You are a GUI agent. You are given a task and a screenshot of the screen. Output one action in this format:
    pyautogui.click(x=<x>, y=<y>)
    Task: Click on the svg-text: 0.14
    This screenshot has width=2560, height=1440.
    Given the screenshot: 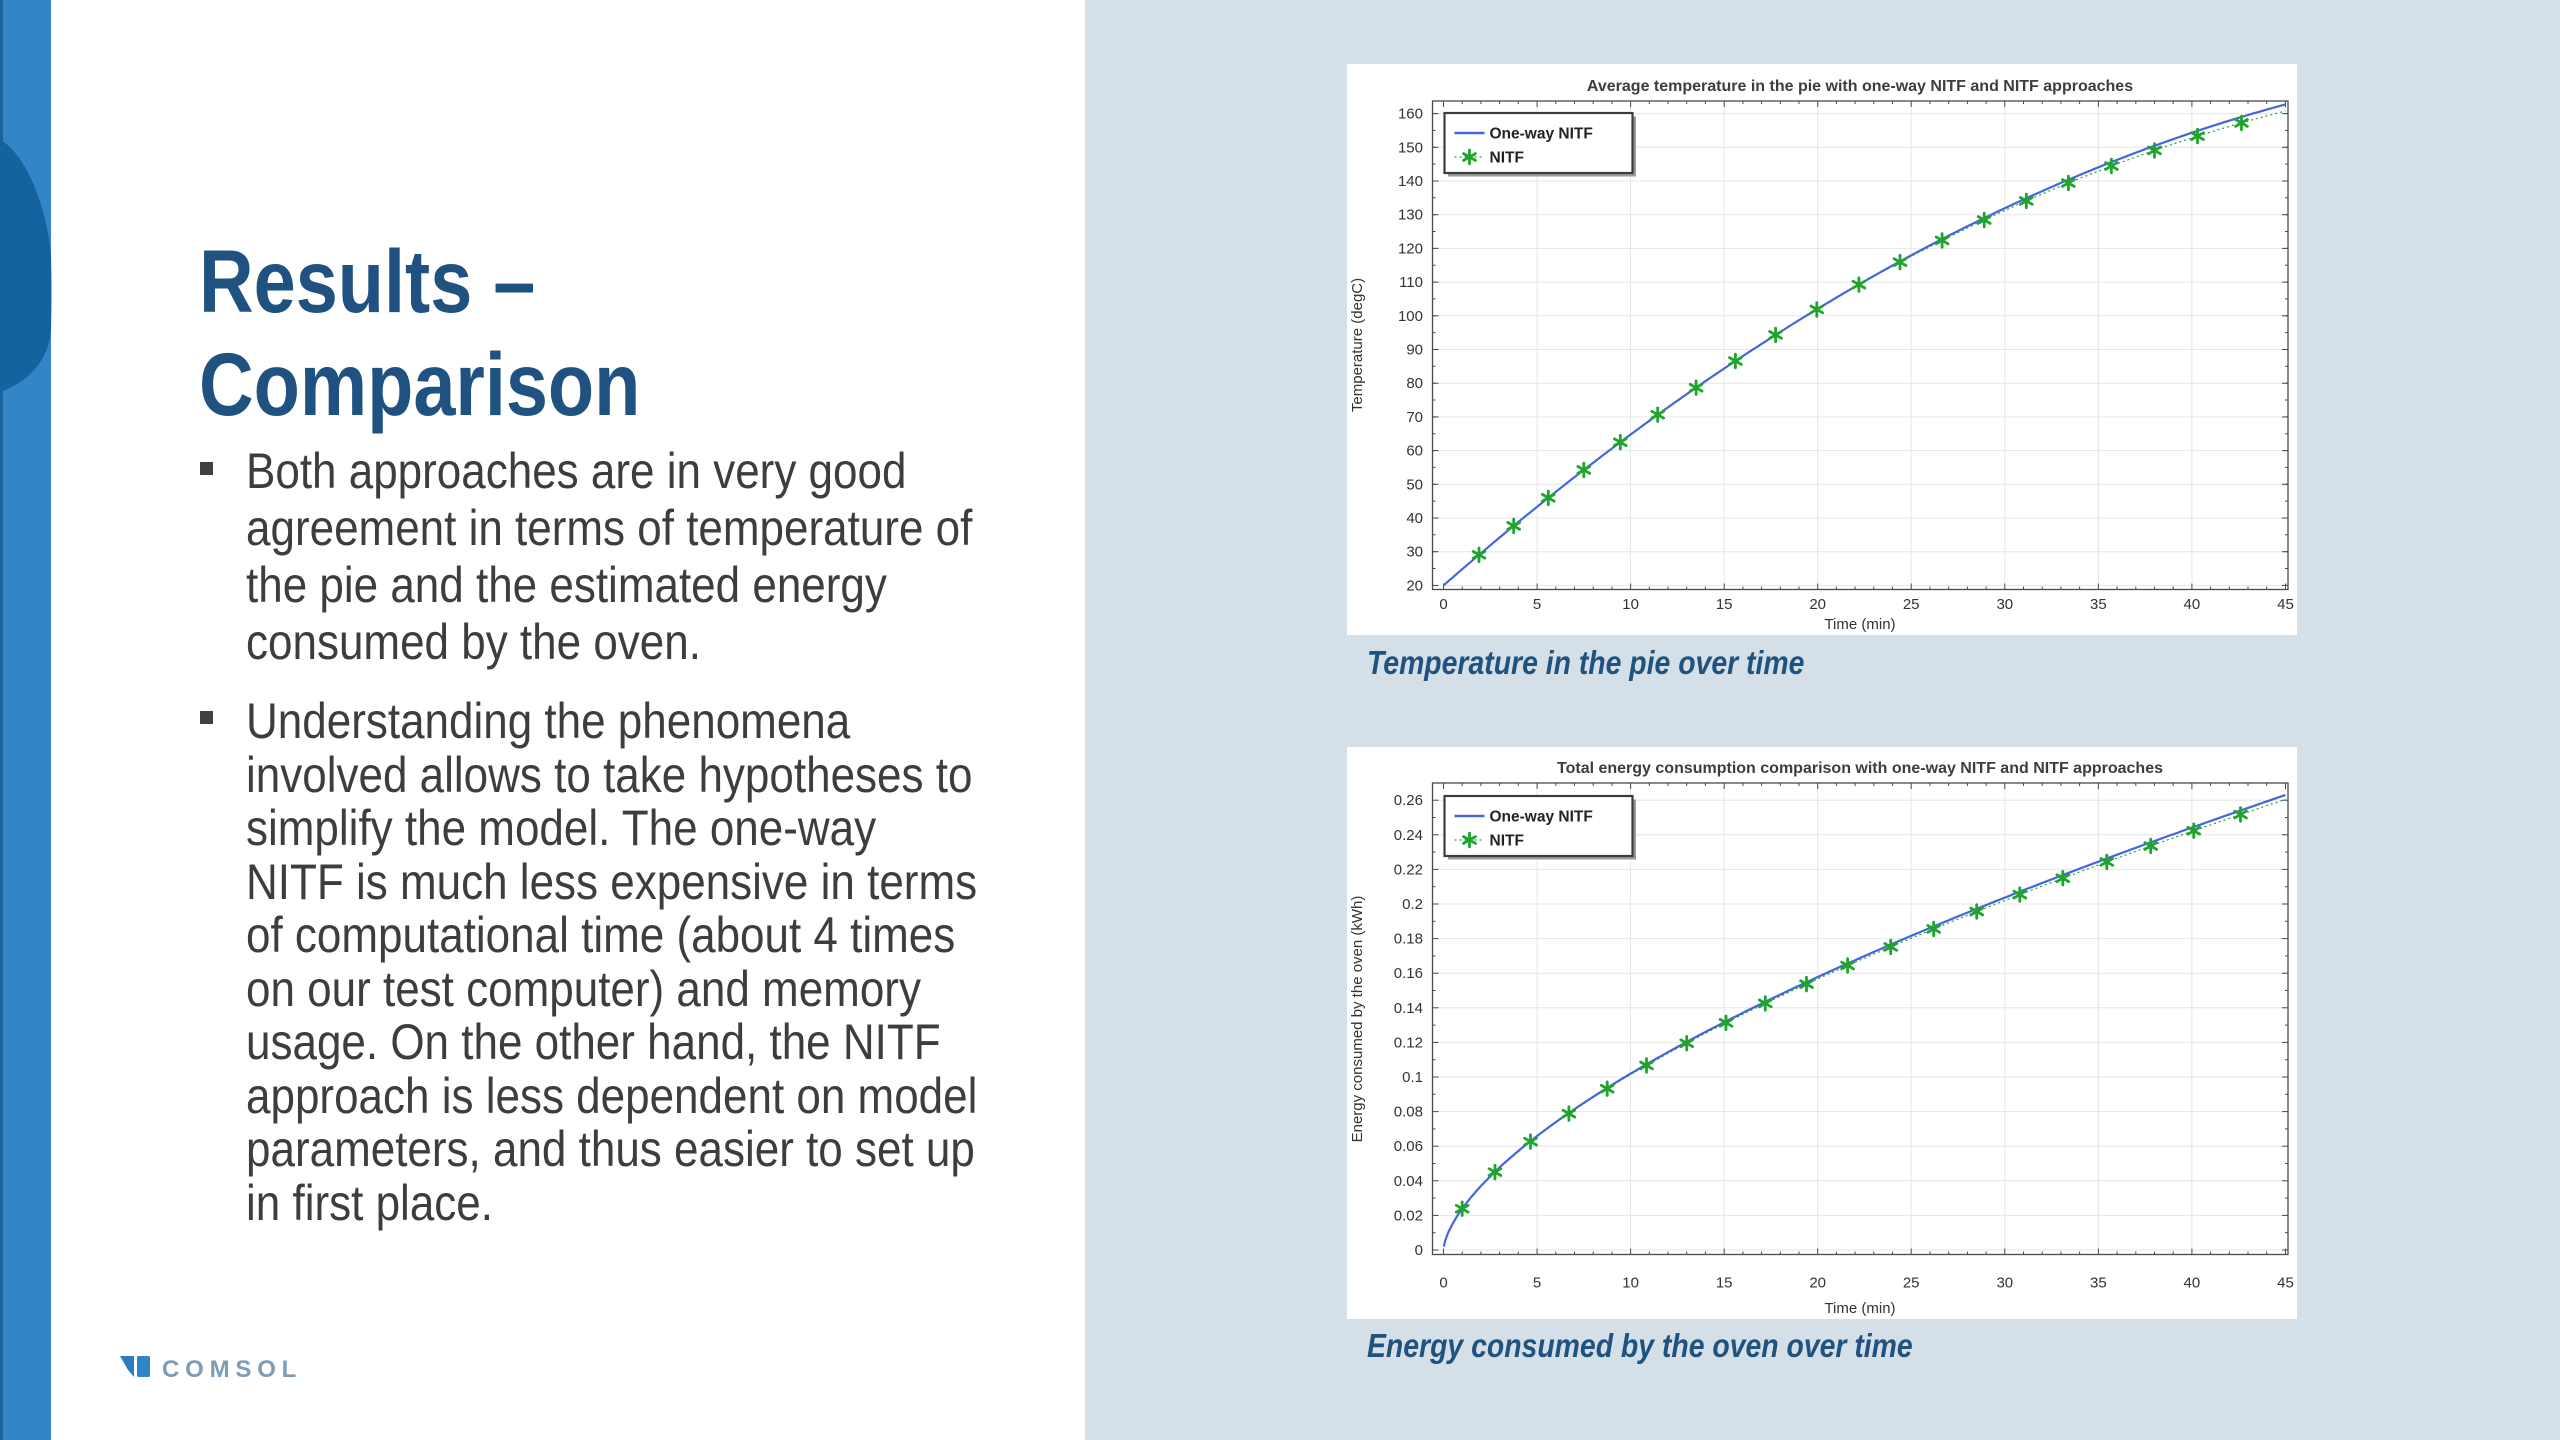 What is the action you would take?
    pyautogui.click(x=1408, y=1008)
    